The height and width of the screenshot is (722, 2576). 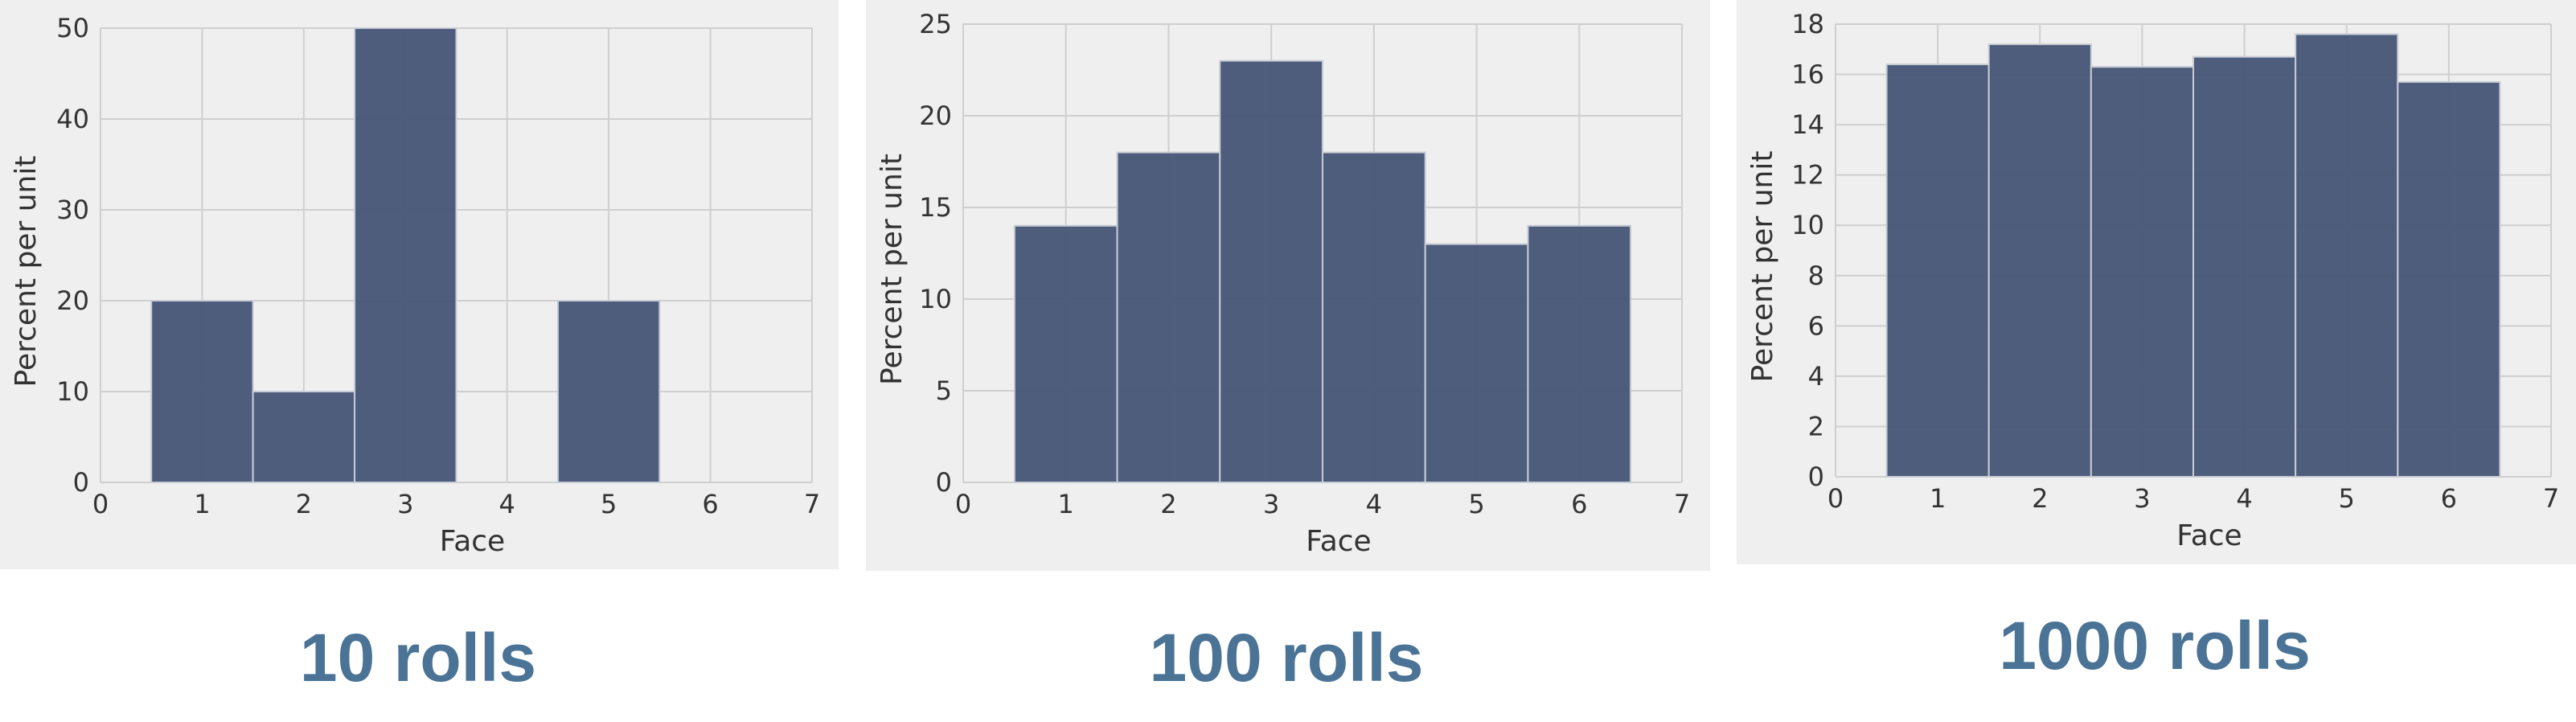 I want to click on y-tick-label: 14, so click(x=1807, y=124).